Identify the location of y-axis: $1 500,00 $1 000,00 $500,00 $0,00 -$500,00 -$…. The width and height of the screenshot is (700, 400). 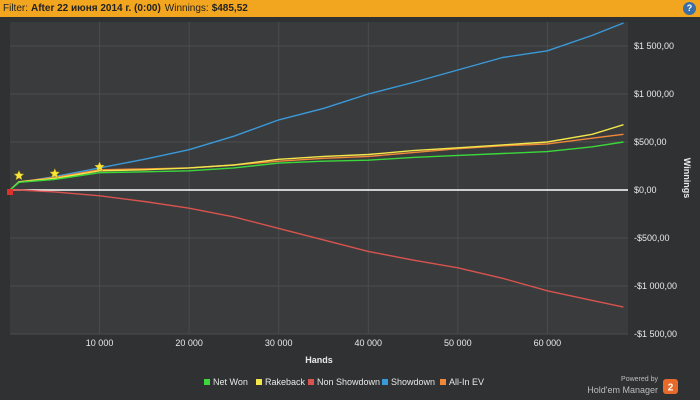
(655, 190).